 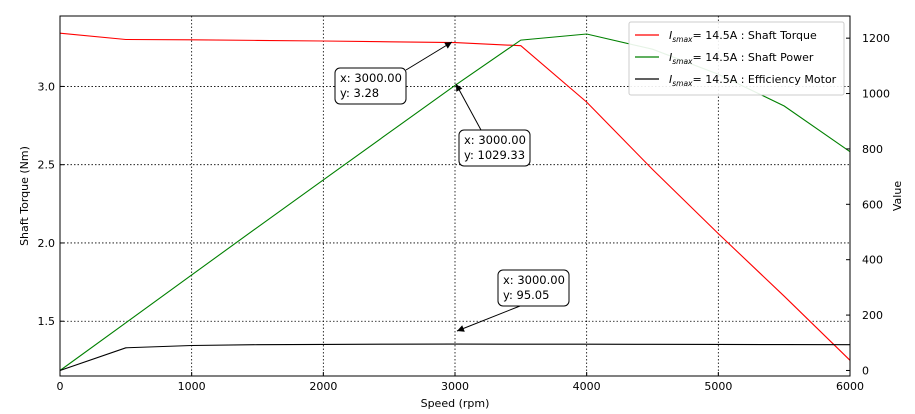 What do you see at coordinates (455, 386) in the screenshot?
I see `x-tick-label: 3000` at bounding box center [455, 386].